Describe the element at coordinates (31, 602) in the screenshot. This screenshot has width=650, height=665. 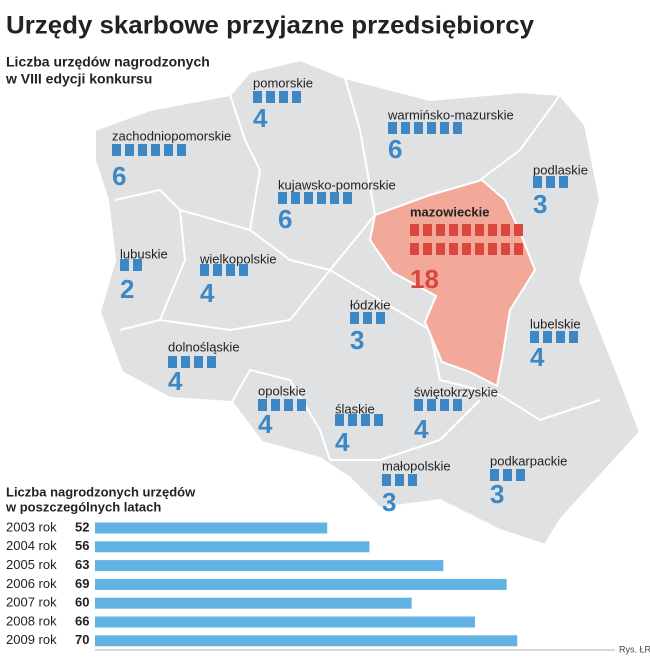
I see `category-label: 2007 rok` at that location.